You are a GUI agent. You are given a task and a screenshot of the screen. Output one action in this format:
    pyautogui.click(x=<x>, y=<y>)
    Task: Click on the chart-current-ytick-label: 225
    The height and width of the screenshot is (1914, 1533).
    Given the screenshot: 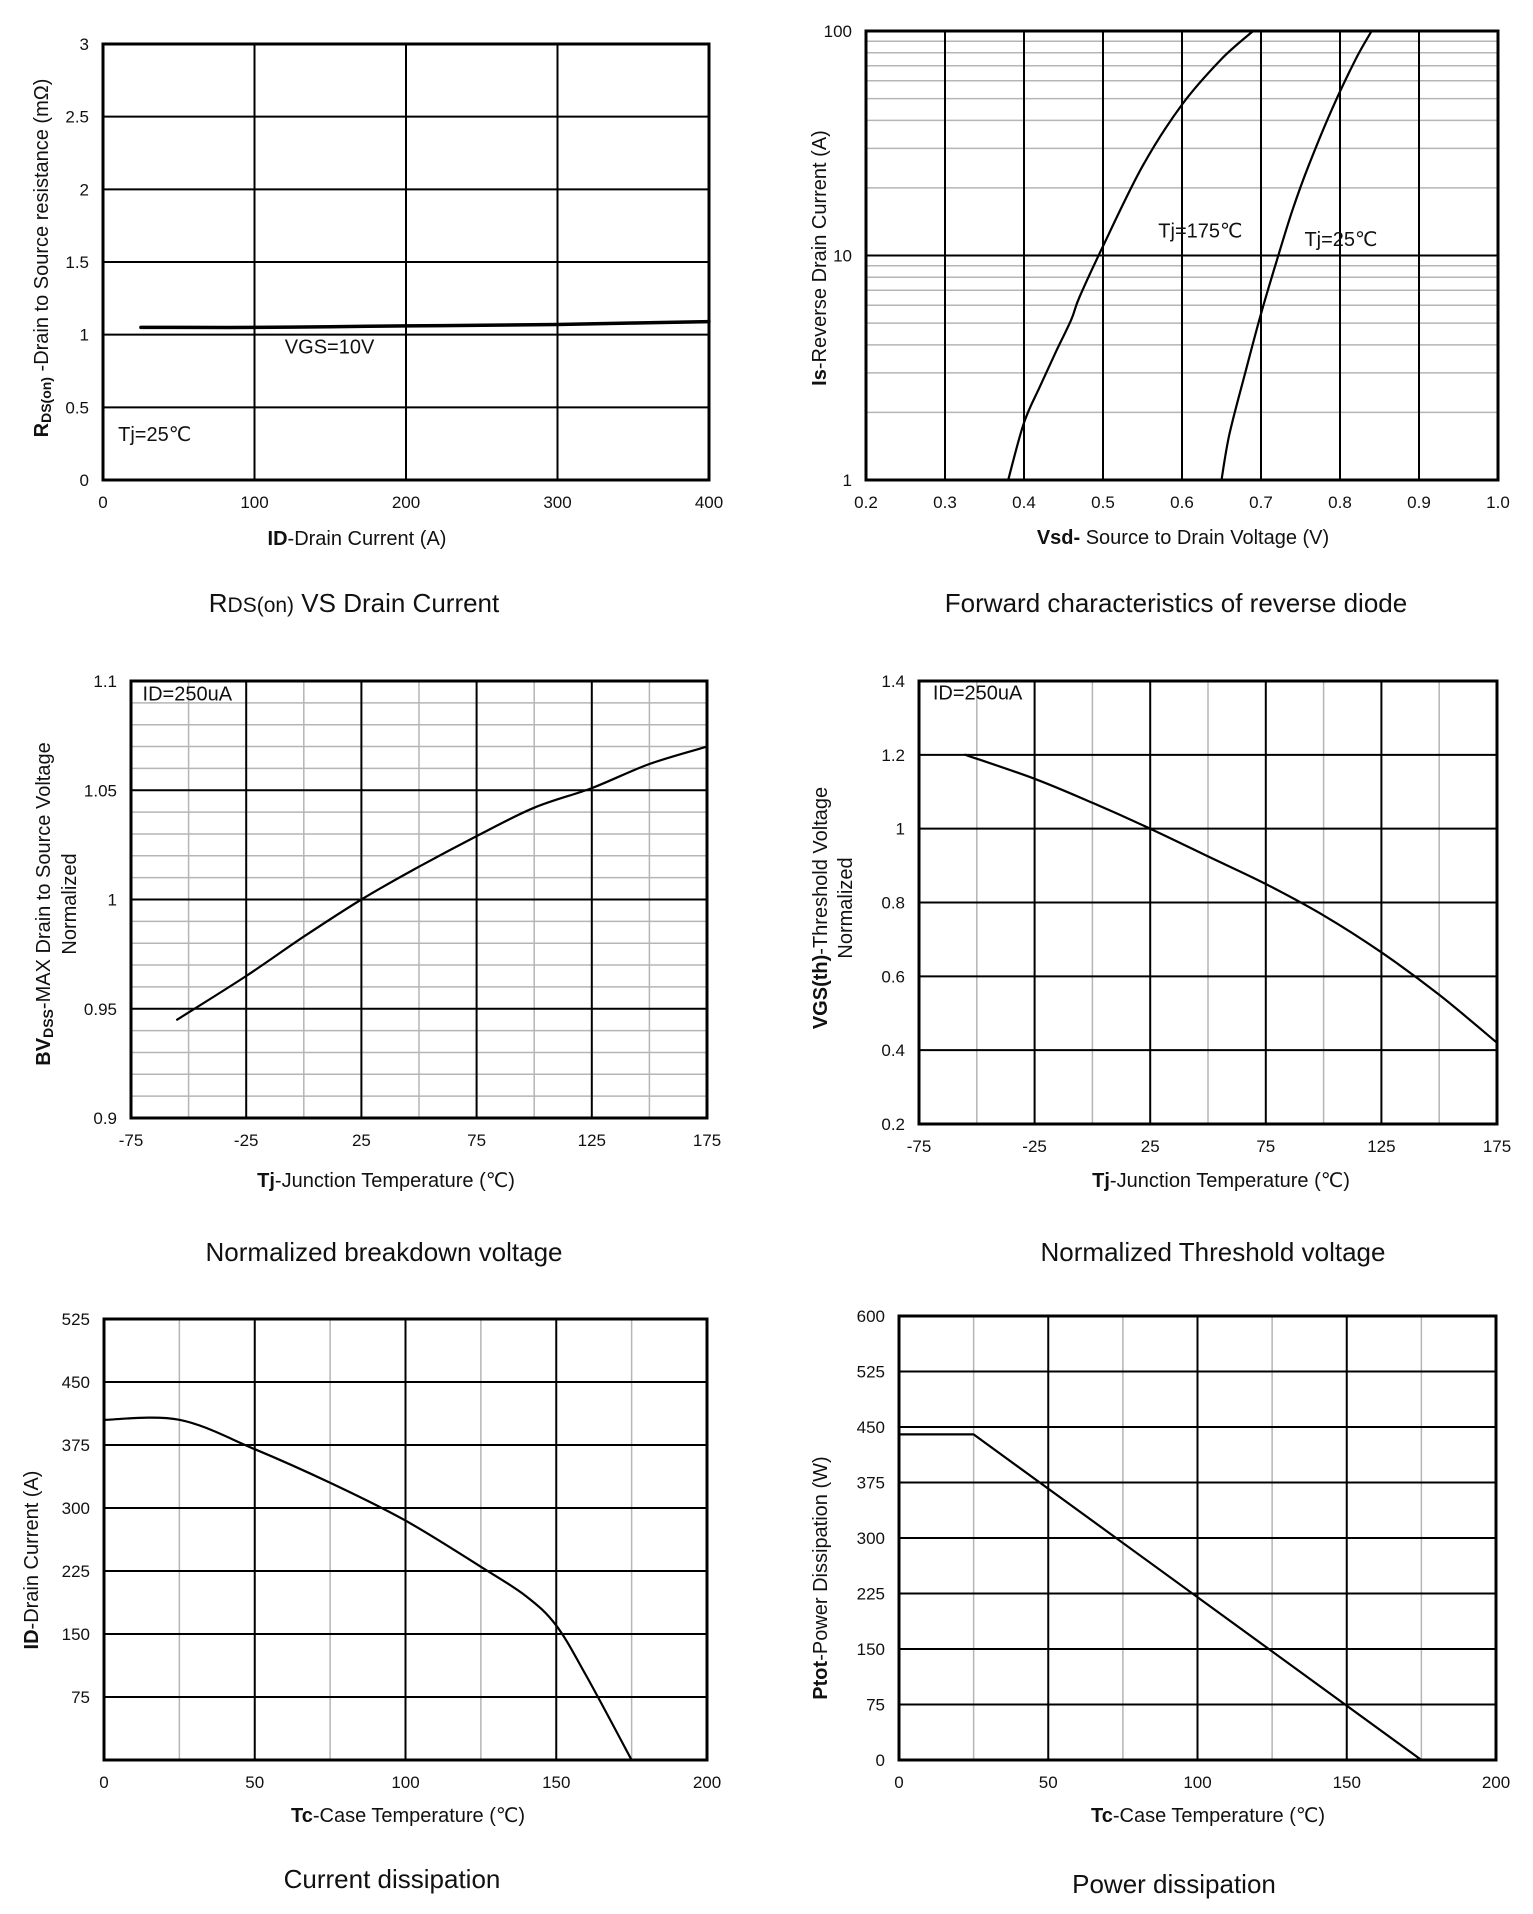 What is the action you would take?
    pyautogui.click(x=76, y=1571)
    